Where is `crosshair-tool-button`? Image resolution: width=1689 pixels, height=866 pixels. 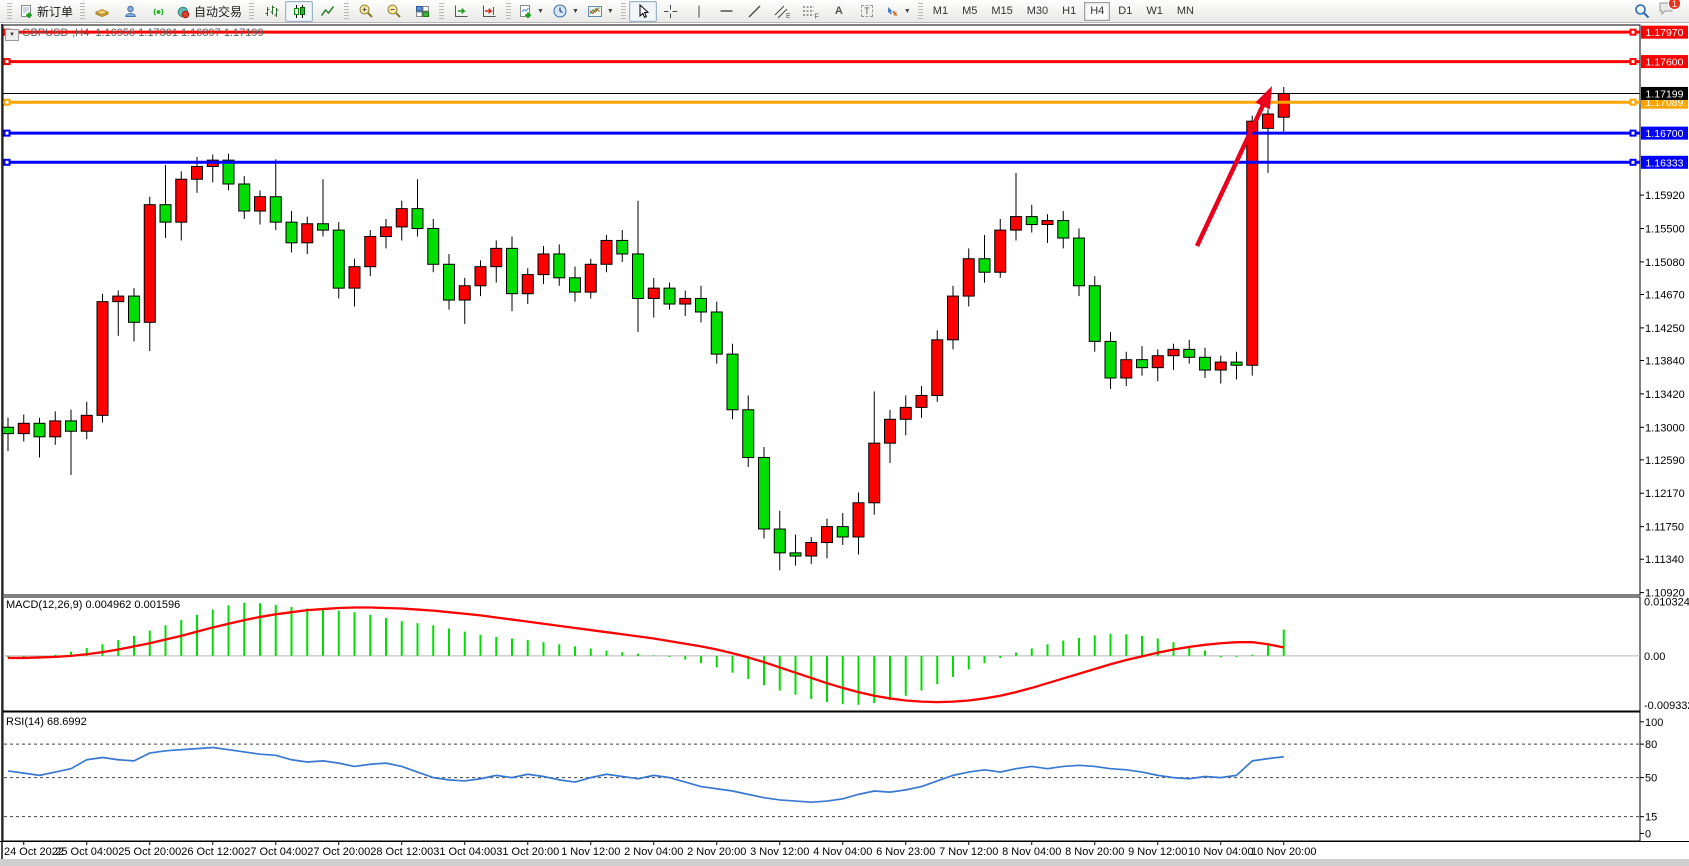 crosshair-tool-button is located at coordinates (671, 11).